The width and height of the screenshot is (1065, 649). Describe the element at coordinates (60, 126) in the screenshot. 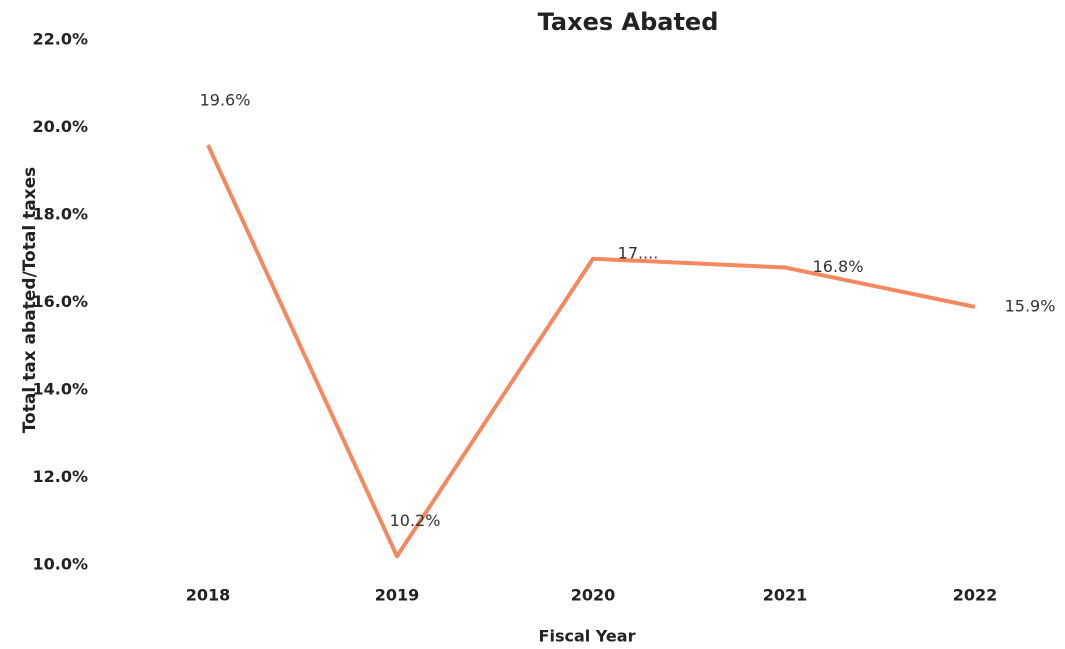

I see `y-tick-label: 20.0%` at that location.